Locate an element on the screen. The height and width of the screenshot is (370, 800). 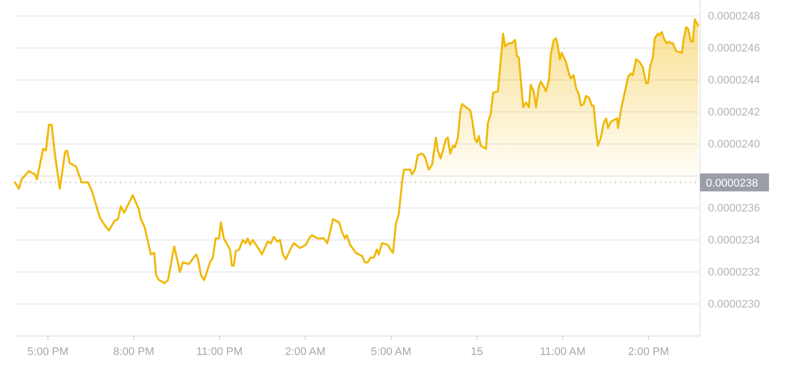
x-tick-label: 5:00 PM is located at coordinates (47, 352).